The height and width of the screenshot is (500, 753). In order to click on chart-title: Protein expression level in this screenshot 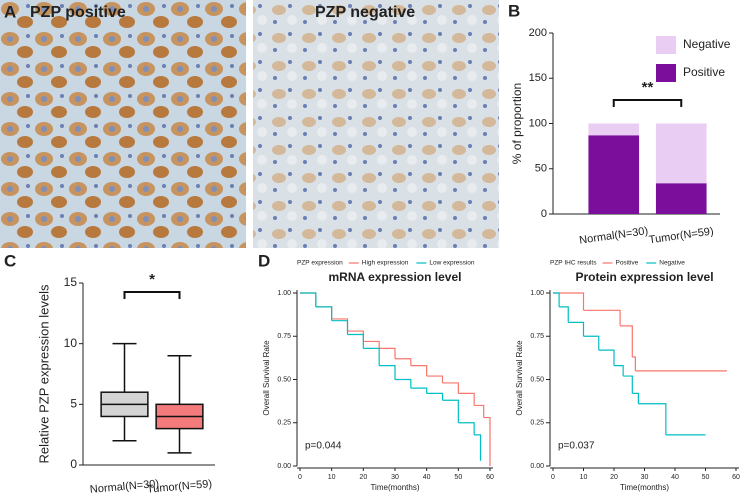, I will do `click(644, 277)`.